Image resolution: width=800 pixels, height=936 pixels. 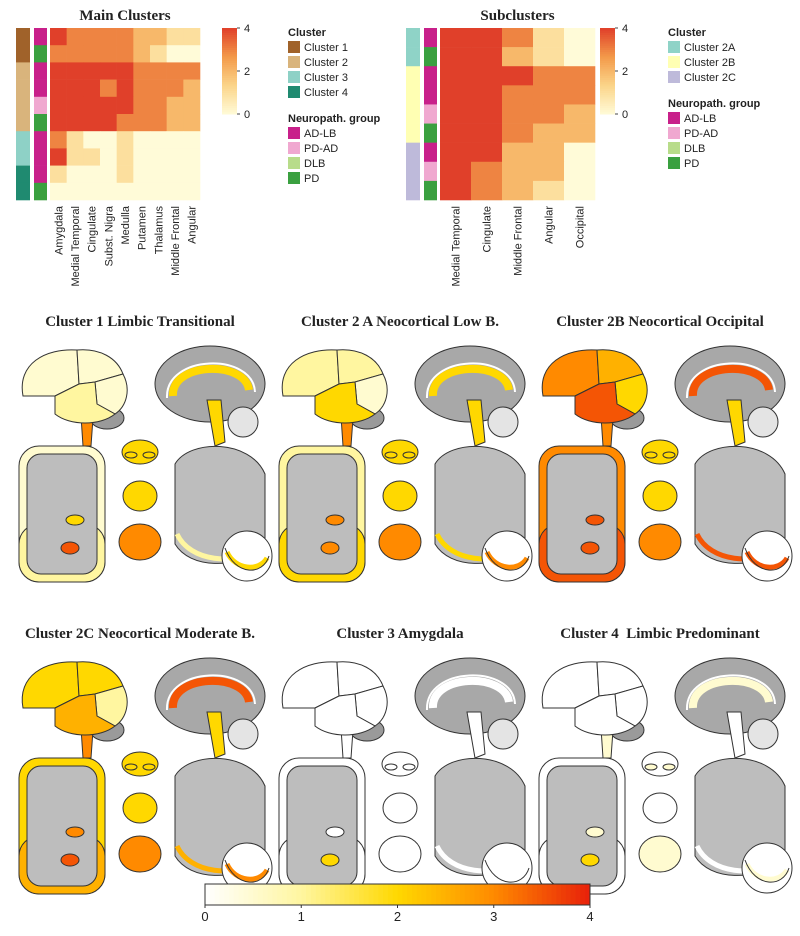 I want to click on heatmap-title: Subclusters, so click(x=517, y=16).